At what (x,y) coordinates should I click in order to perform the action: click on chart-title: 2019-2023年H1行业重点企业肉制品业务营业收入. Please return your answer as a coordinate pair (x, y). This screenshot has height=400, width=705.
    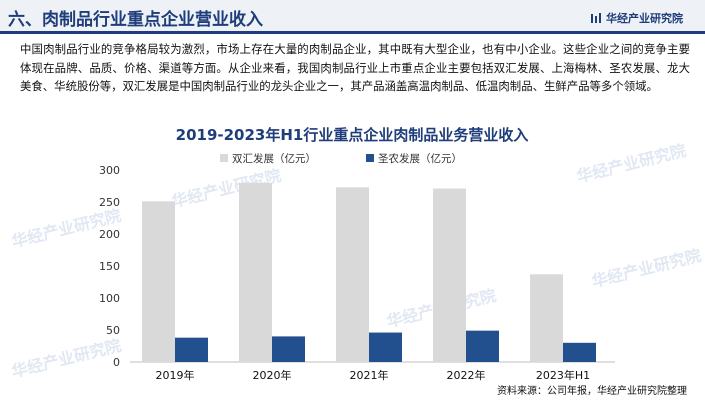
    Looking at the image, I should click on (352, 135).